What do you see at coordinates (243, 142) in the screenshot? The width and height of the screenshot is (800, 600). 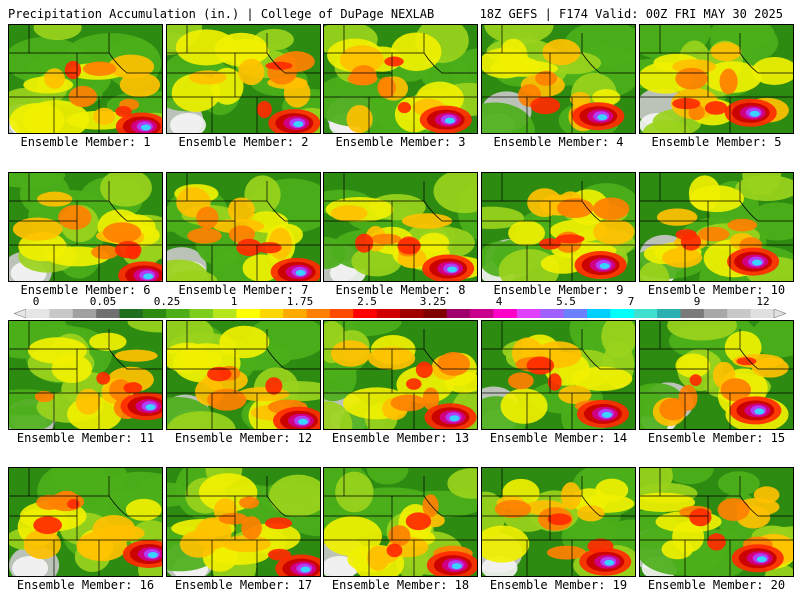 I see `ensemble-member-label: Ensemble Member: 2` at bounding box center [243, 142].